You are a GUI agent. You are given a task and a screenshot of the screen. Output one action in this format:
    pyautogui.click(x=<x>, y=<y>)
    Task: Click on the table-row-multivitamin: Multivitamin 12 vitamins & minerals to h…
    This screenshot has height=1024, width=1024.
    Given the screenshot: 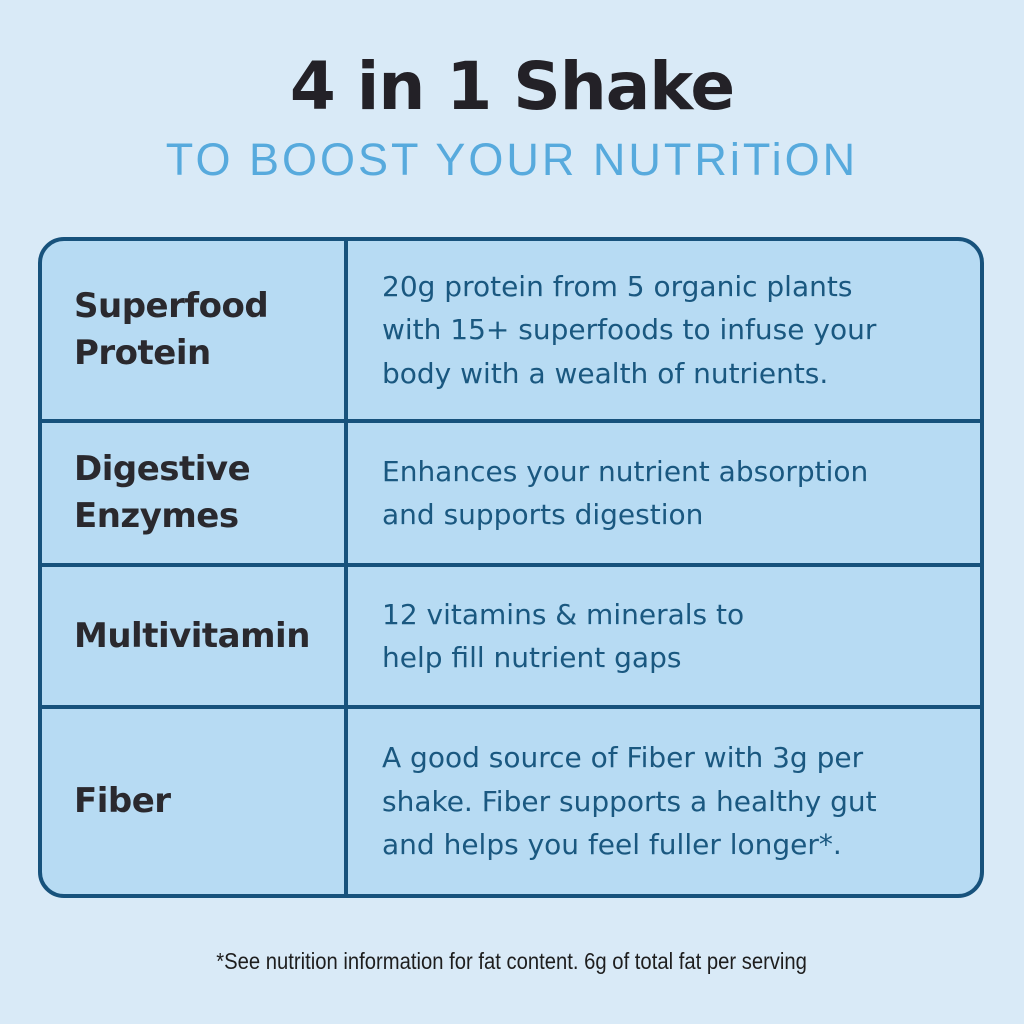 What is the action you would take?
    pyautogui.click(x=511, y=638)
    